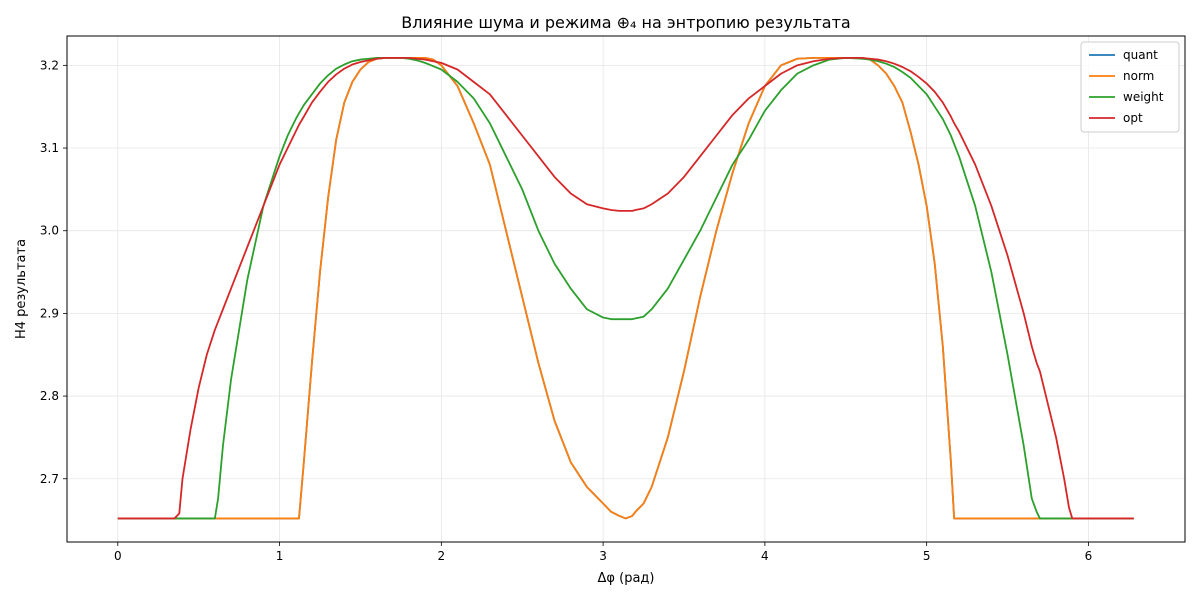  What do you see at coordinates (1143, 97) in the screenshot?
I see `legend-label-weight: weight` at bounding box center [1143, 97].